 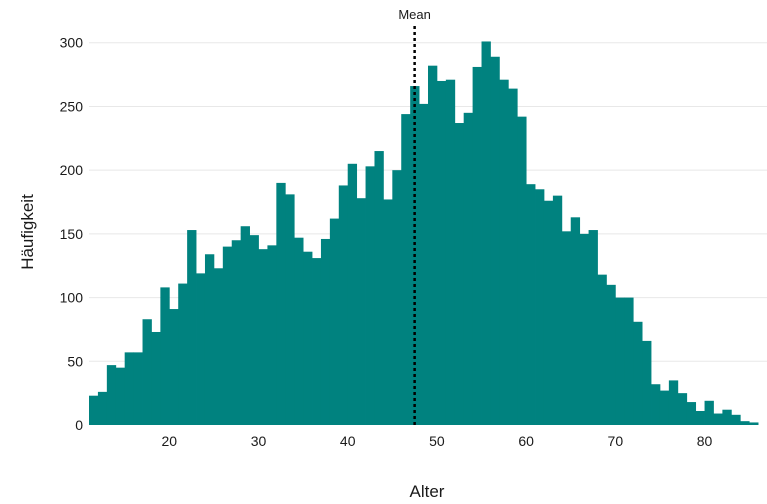 I want to click on x-tick-label: 20, so click(x=170, y=441).